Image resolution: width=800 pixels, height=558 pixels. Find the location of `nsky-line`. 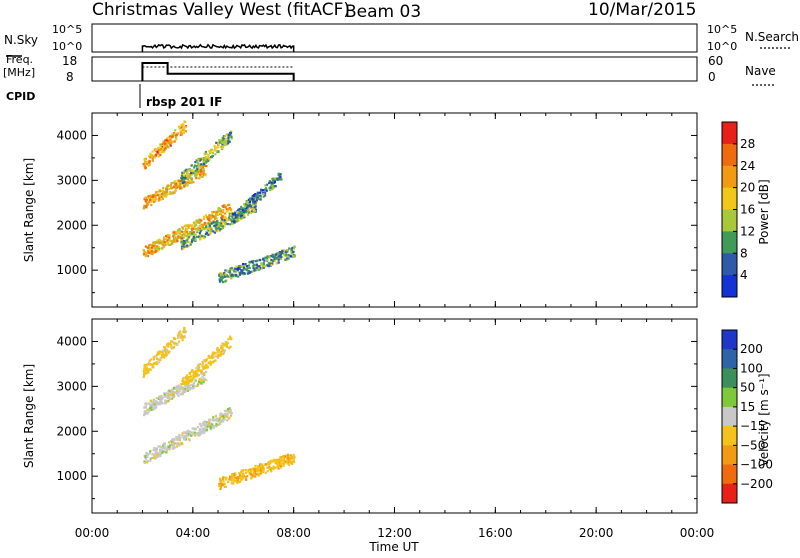

nsky-line is located at coordinates (217, 46).